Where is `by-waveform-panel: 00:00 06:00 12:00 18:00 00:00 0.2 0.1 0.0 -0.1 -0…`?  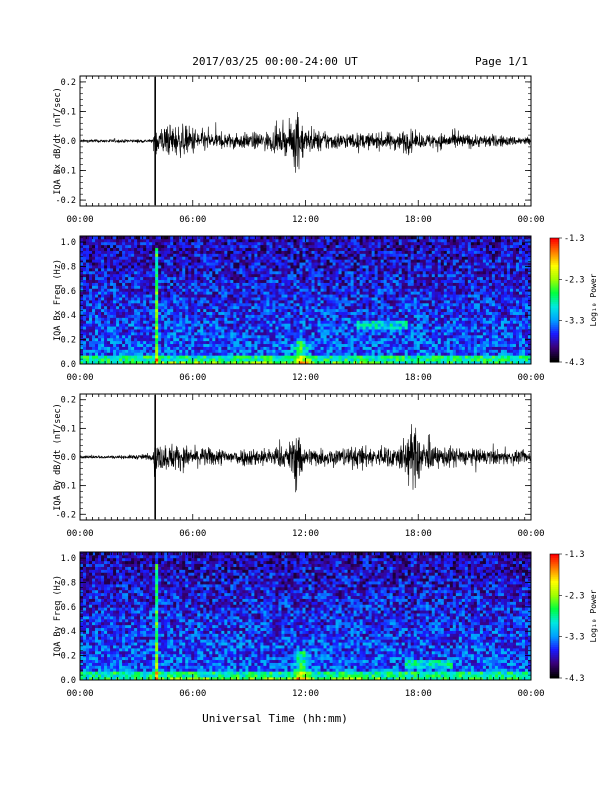
by-waveform-panel: 00:00 06:00 12:00 18:00 00:00 0.2 0.1 0.0 -0.1 -0… is located at coordinates (299, 466).